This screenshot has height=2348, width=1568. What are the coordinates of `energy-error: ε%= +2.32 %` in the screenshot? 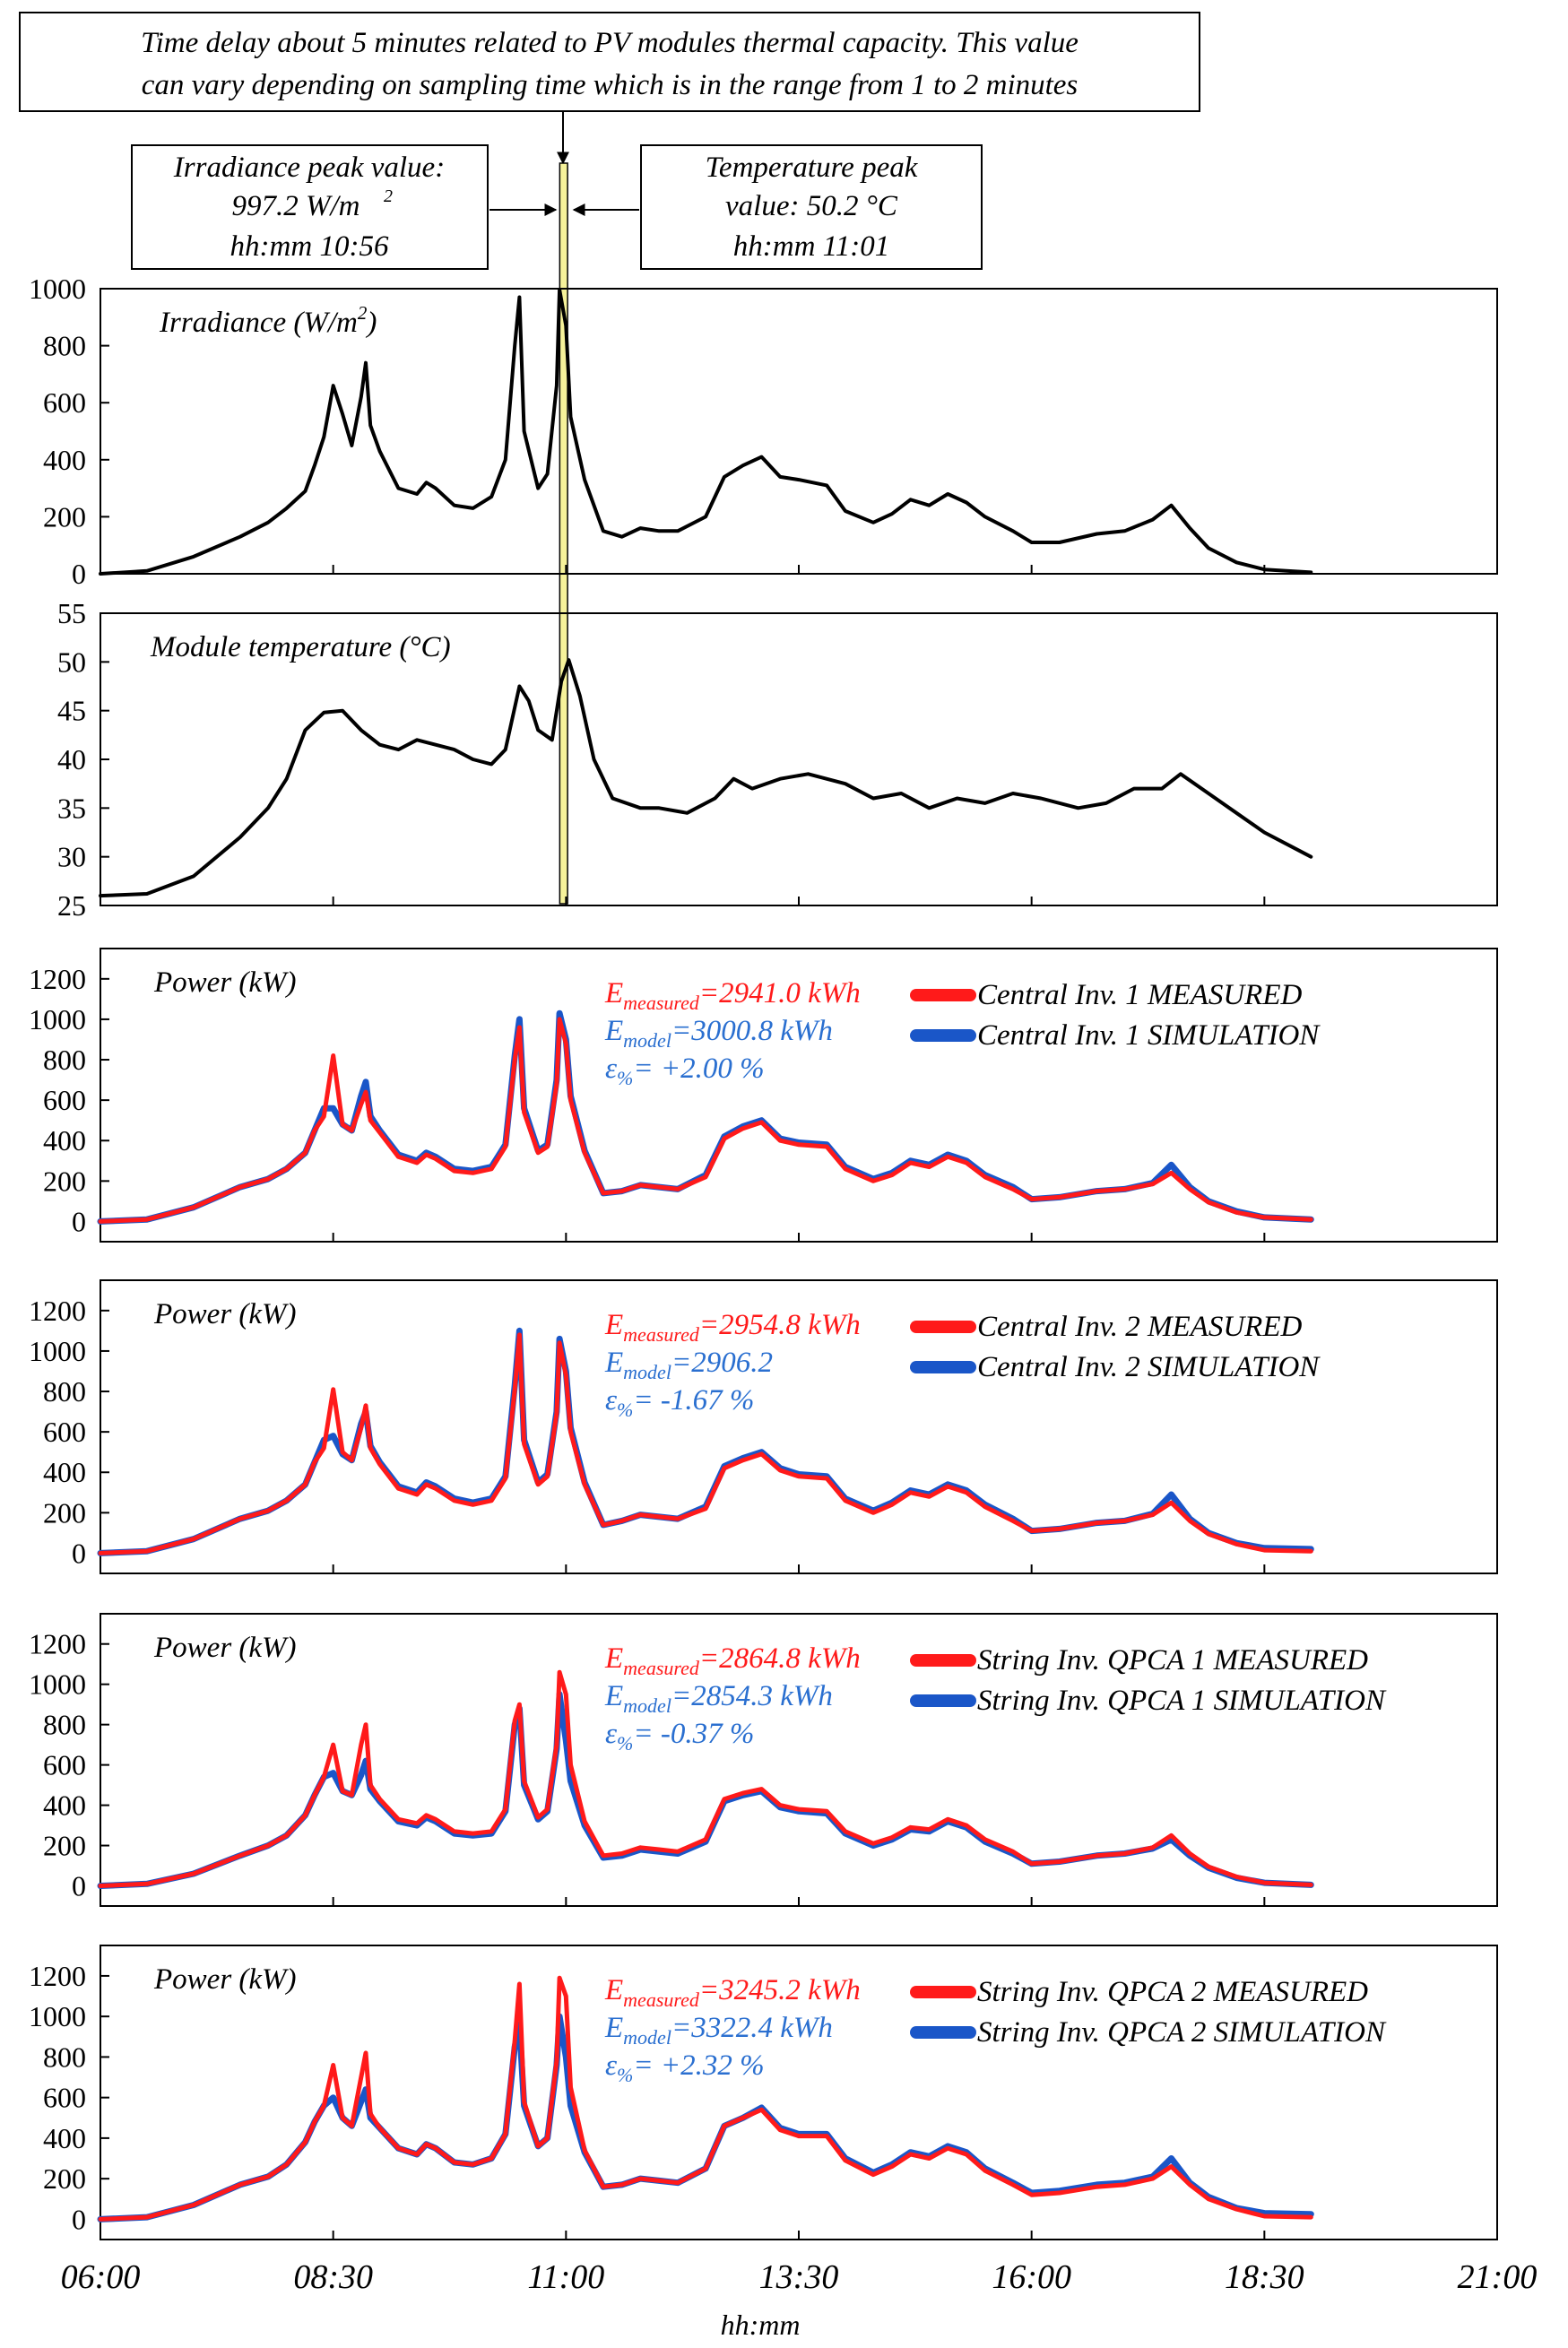 It's located at (685, 2067).